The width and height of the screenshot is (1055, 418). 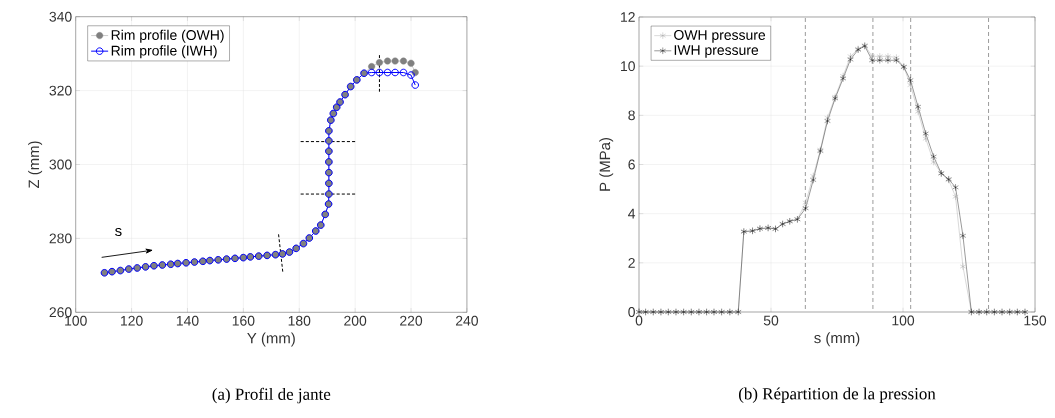 What do you see at coordinates (271, 395) in the screenshot?
I see `text: (a) Profil de jante` at bounding box center [271, 395].